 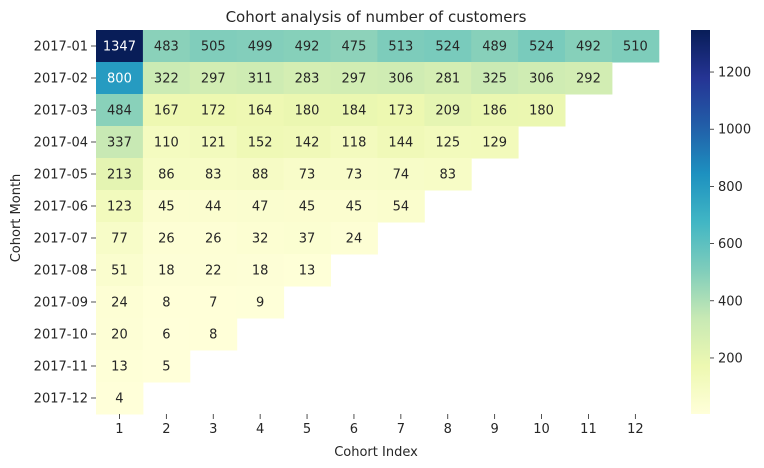 I want to click on cell-value-label: 129, so click(x=494, y=143).